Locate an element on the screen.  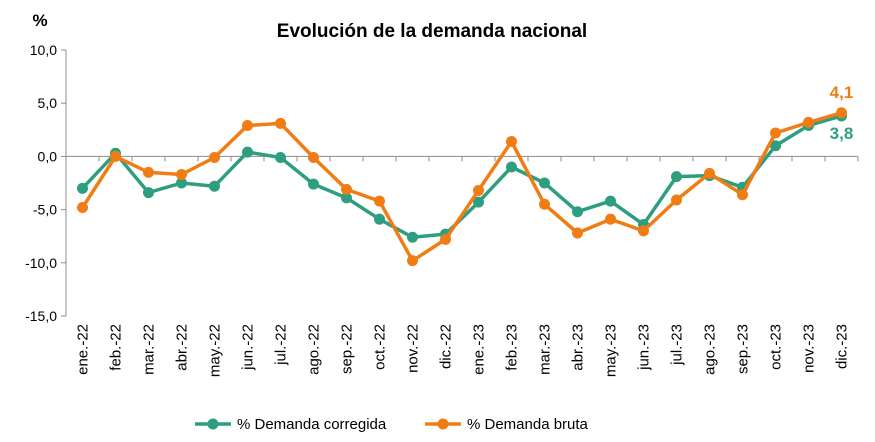
x-tick-label: ago.-22 is located at coordinates (314, 349).